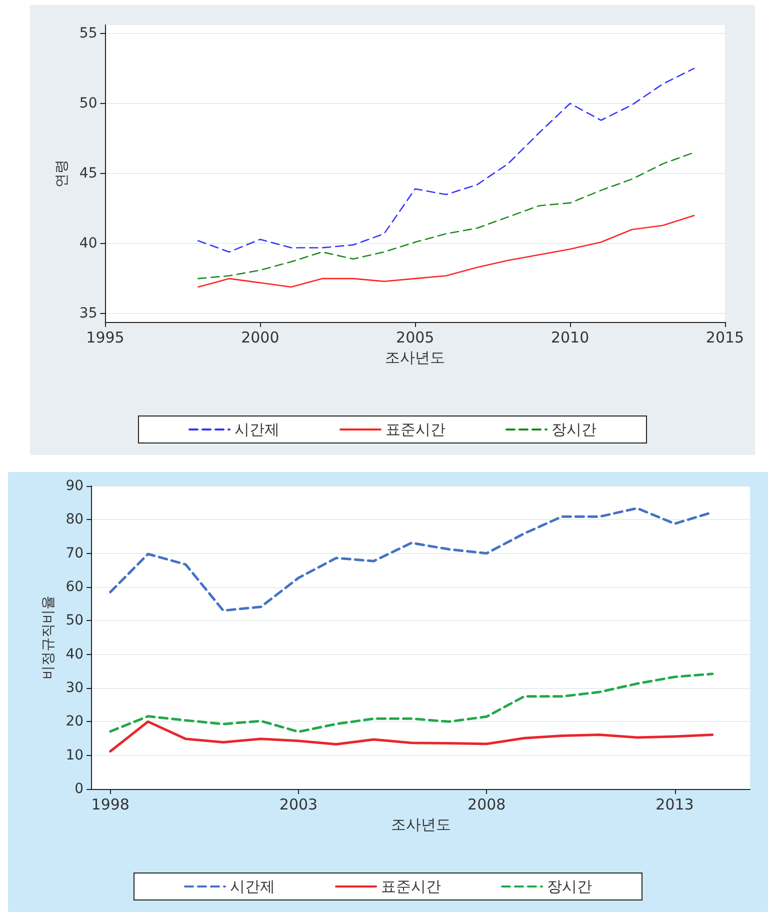 This screenshot has width=776, height=916. I want to click on x-tick-label: 2013, so click(675, 805).